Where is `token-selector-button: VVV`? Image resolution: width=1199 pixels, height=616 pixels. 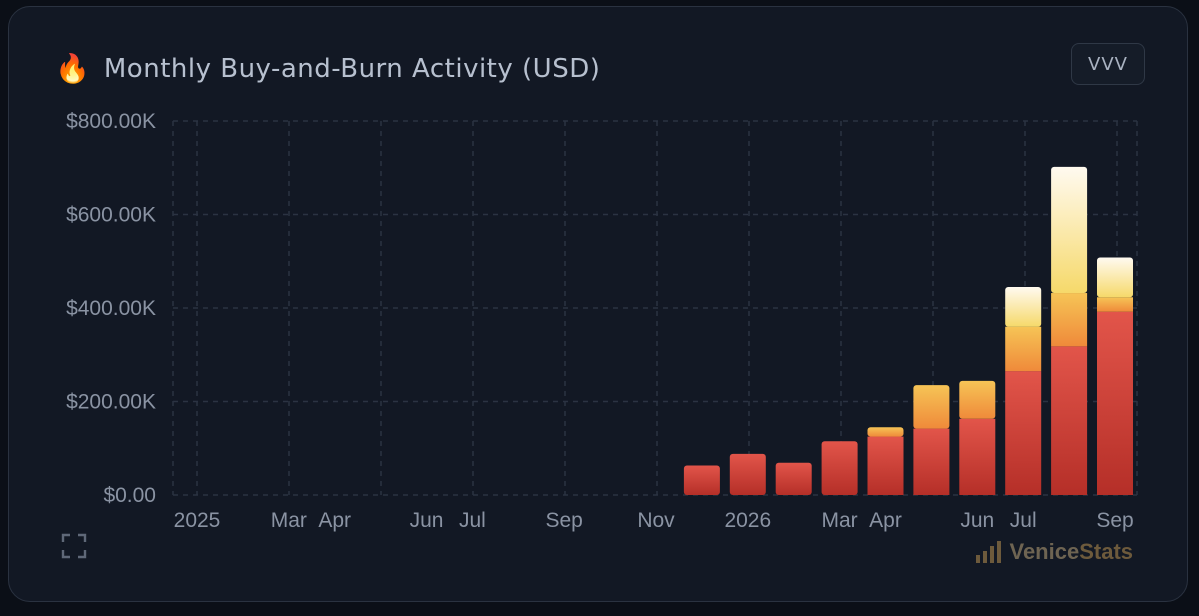 token-selector-button: VVV is located at coordinates (1108, 64).